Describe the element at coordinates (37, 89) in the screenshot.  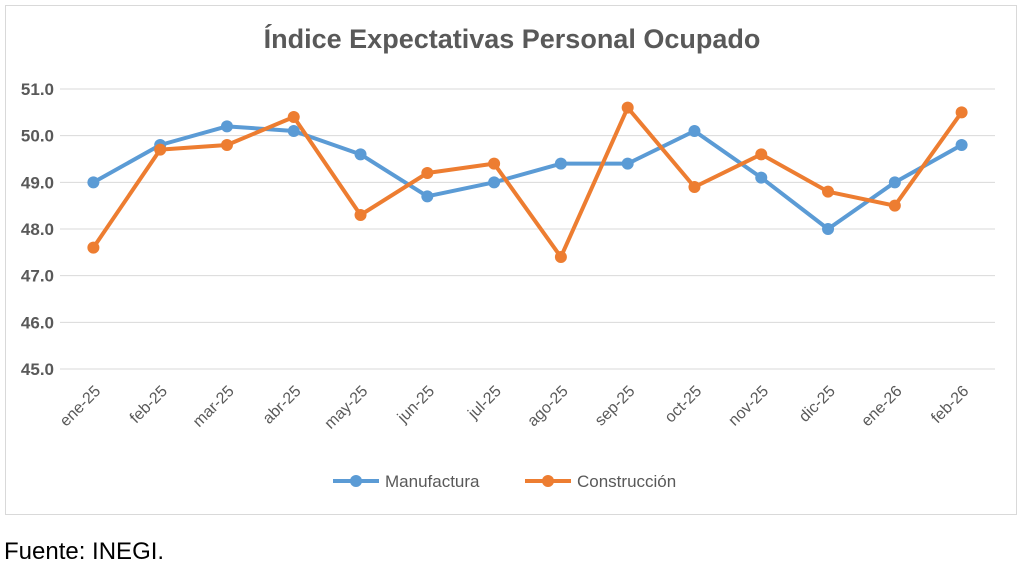
I see `y-tick-label: 51.0` at that location.